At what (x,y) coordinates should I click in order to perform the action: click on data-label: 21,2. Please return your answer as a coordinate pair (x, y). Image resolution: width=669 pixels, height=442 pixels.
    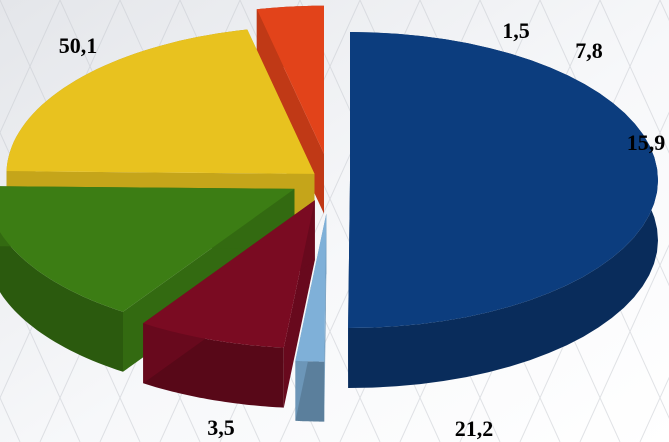
    Looking at the image, I should click on (474, 428).